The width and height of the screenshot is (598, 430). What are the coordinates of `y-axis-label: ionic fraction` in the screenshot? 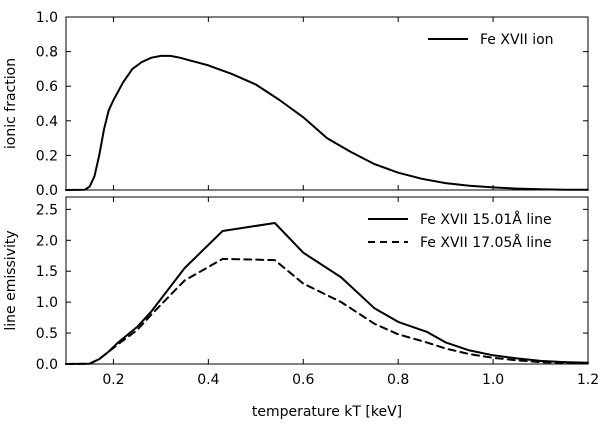 It's located at (11, 103).